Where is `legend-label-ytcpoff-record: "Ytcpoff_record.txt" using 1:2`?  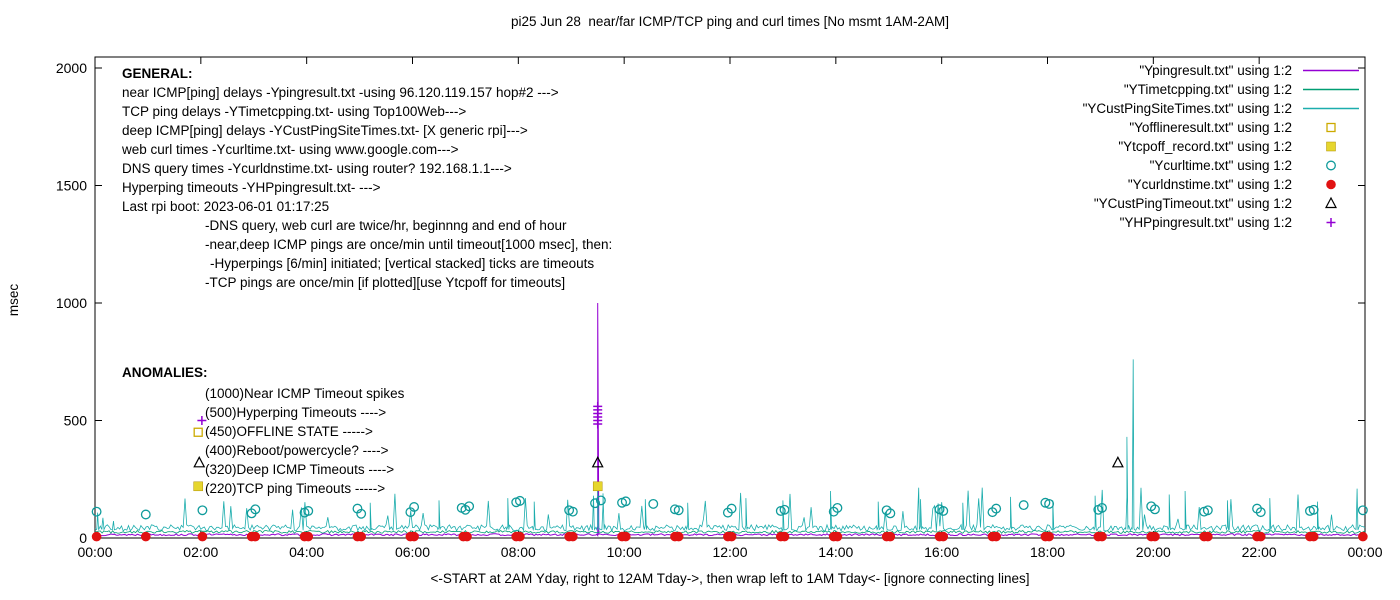 legend-label-ytcpoff-record: "Ytcpoff_record.txt" using 1:2 is located at coordinates (1205, 146).